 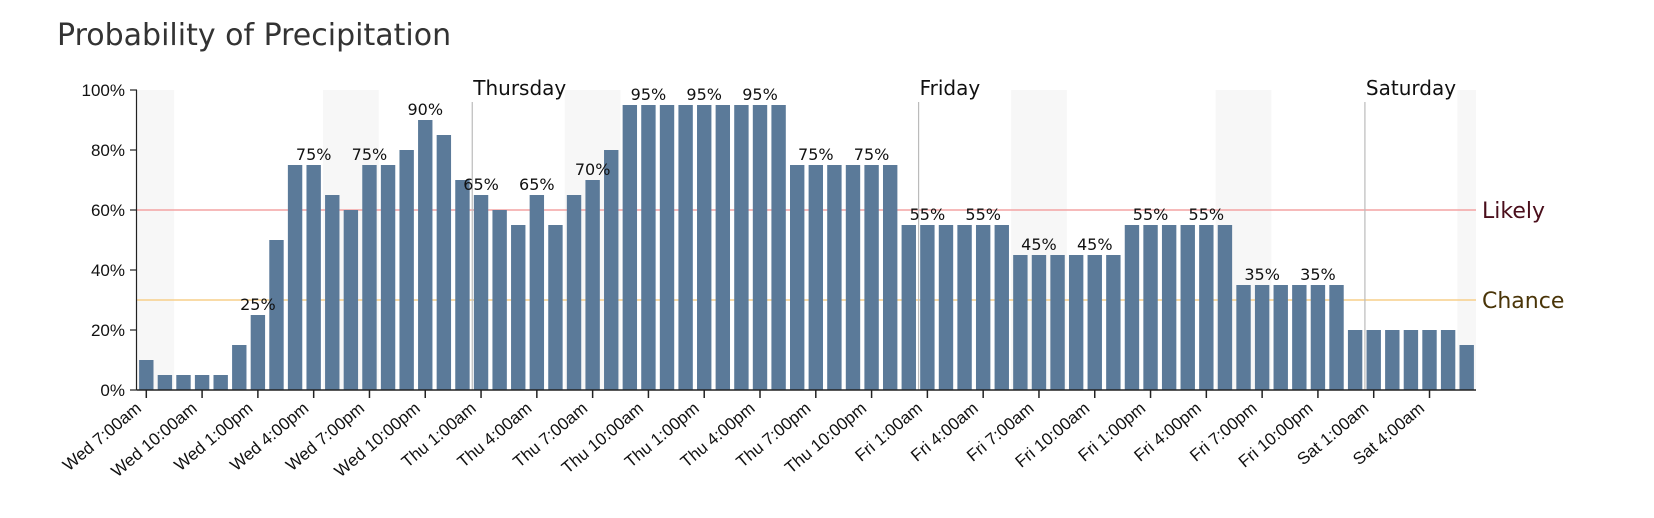 I want to click on y-tick-label: 0%, so click(x=112, y=390).